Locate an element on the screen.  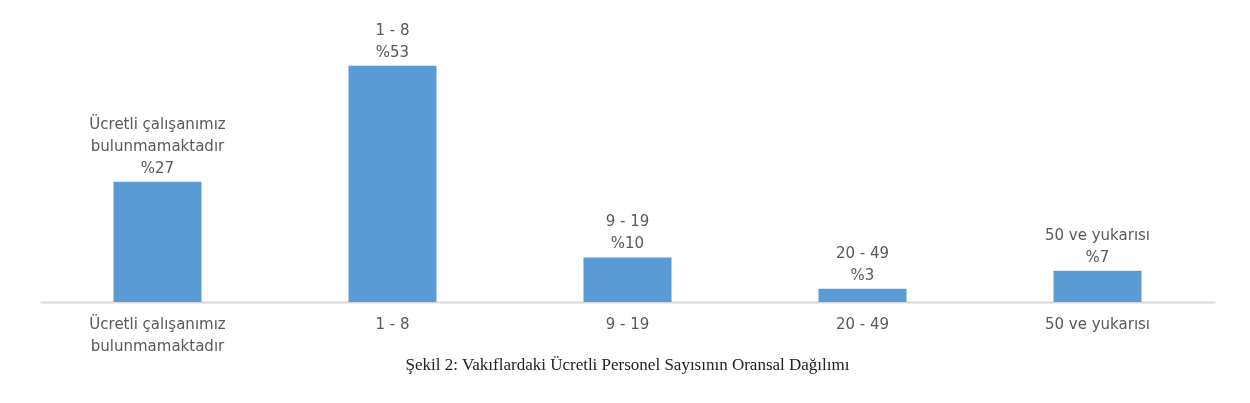
data-label: %3 is located at coordinates (862, 274).